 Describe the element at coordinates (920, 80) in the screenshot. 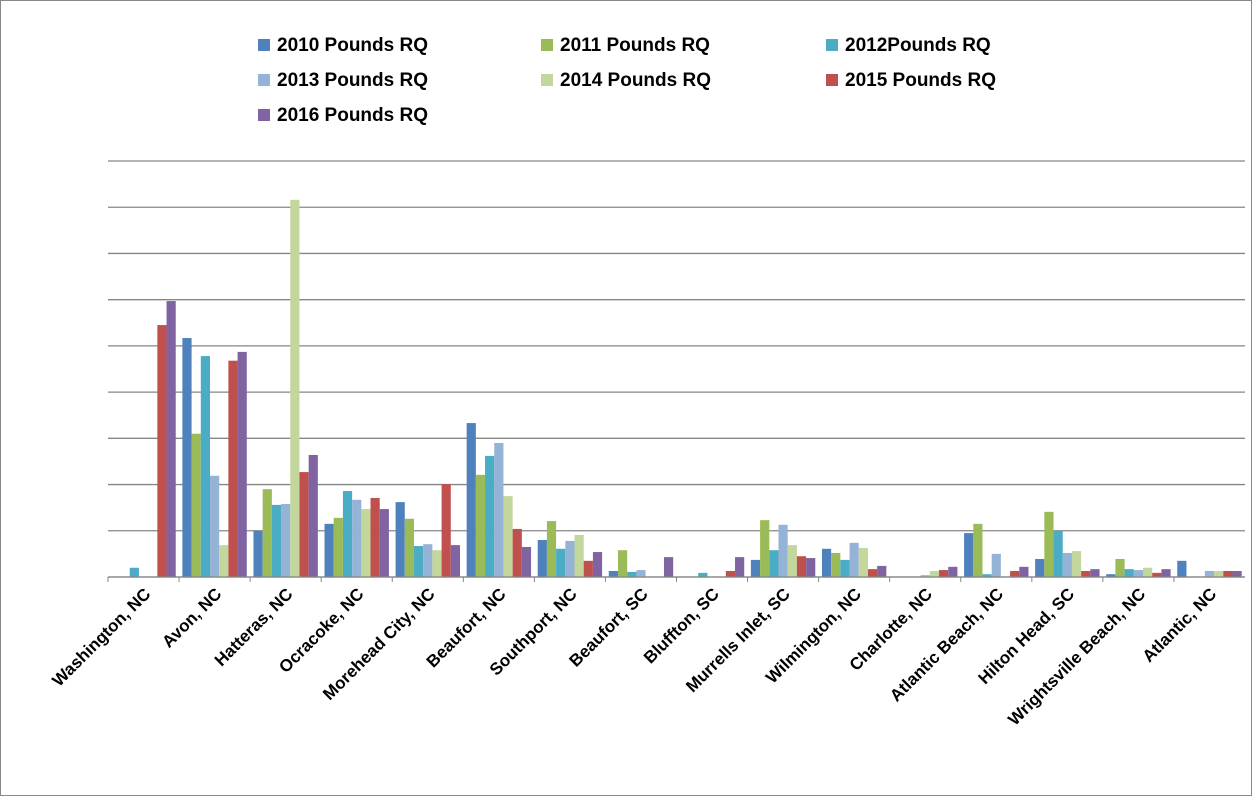

I see `legend-label: 2015 Pounds RQ` at that location.